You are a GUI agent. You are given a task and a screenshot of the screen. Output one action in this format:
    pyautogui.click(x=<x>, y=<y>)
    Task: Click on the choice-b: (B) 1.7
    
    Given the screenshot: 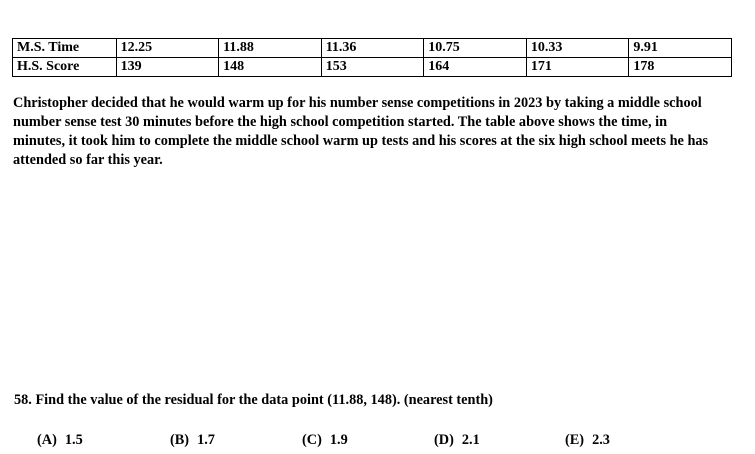 What is the action you would take?
    pyautogui.click(x=192, y=440)
    